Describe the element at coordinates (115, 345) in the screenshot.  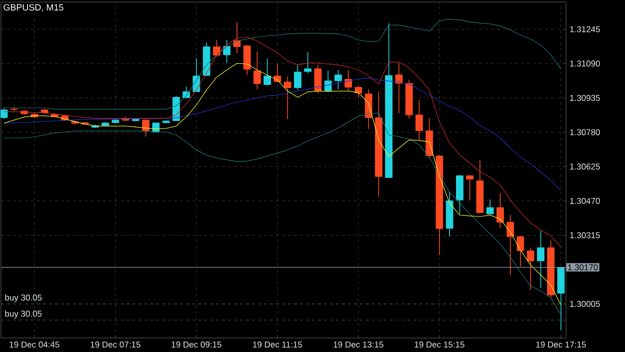
I see `x-tick-label: 19 Dec 07:15` at that location.